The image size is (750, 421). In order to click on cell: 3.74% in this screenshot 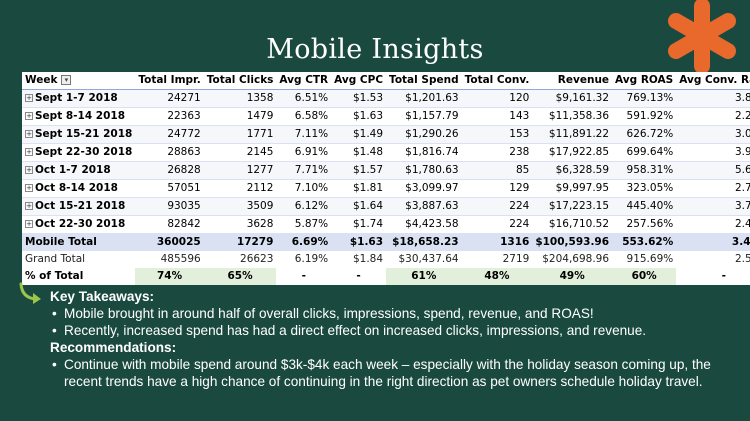, I will do `click(713, 206)`.